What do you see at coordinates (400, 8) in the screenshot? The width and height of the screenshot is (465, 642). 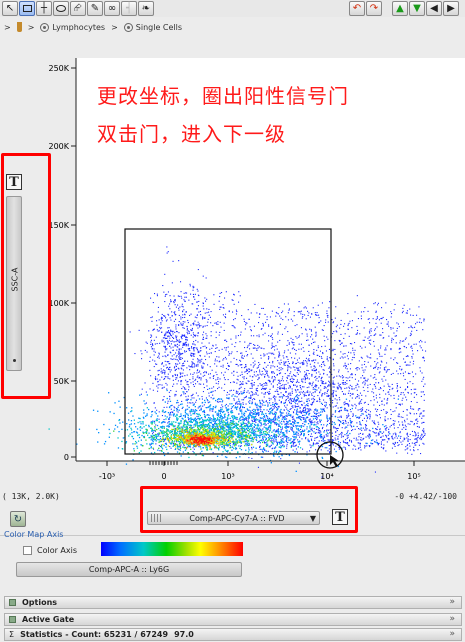 I see `up-arrow-icon: ▲` at bounding box center [400, 8].